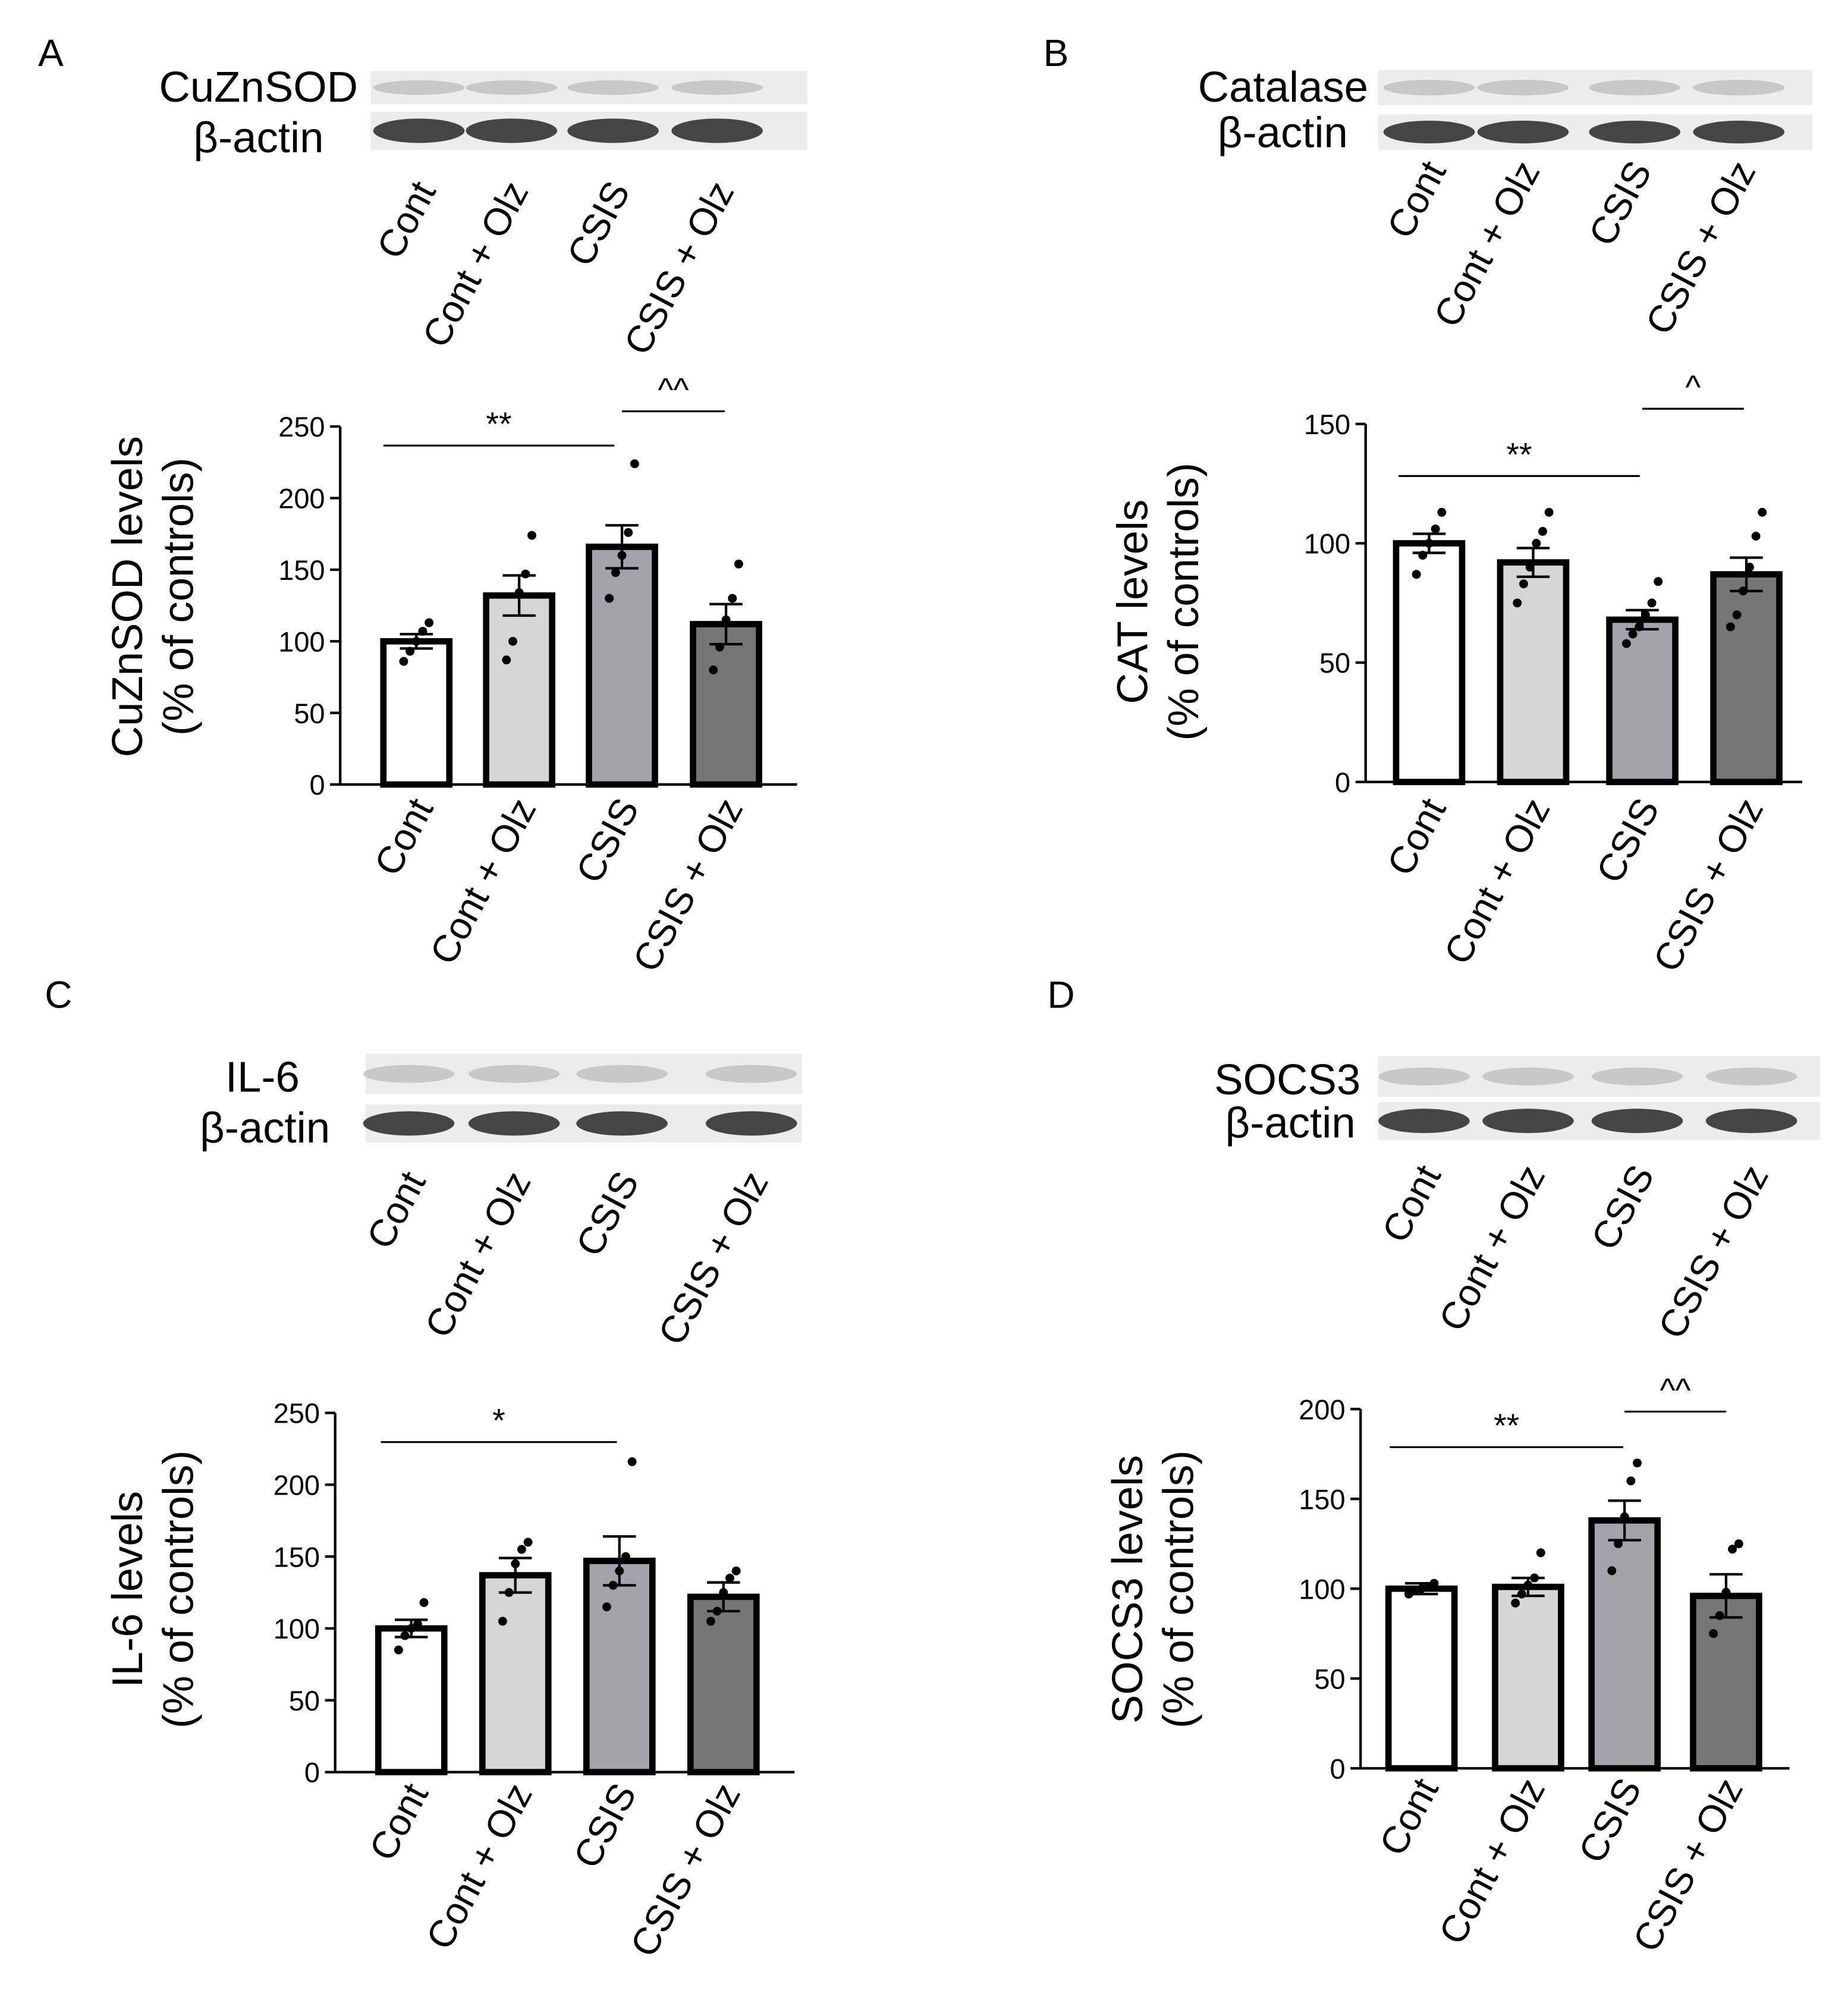 The image size is (1848, 1993). Describe the element at coordinates (1061, 995) in the screenshot. I see `panel-label: D` at that location.